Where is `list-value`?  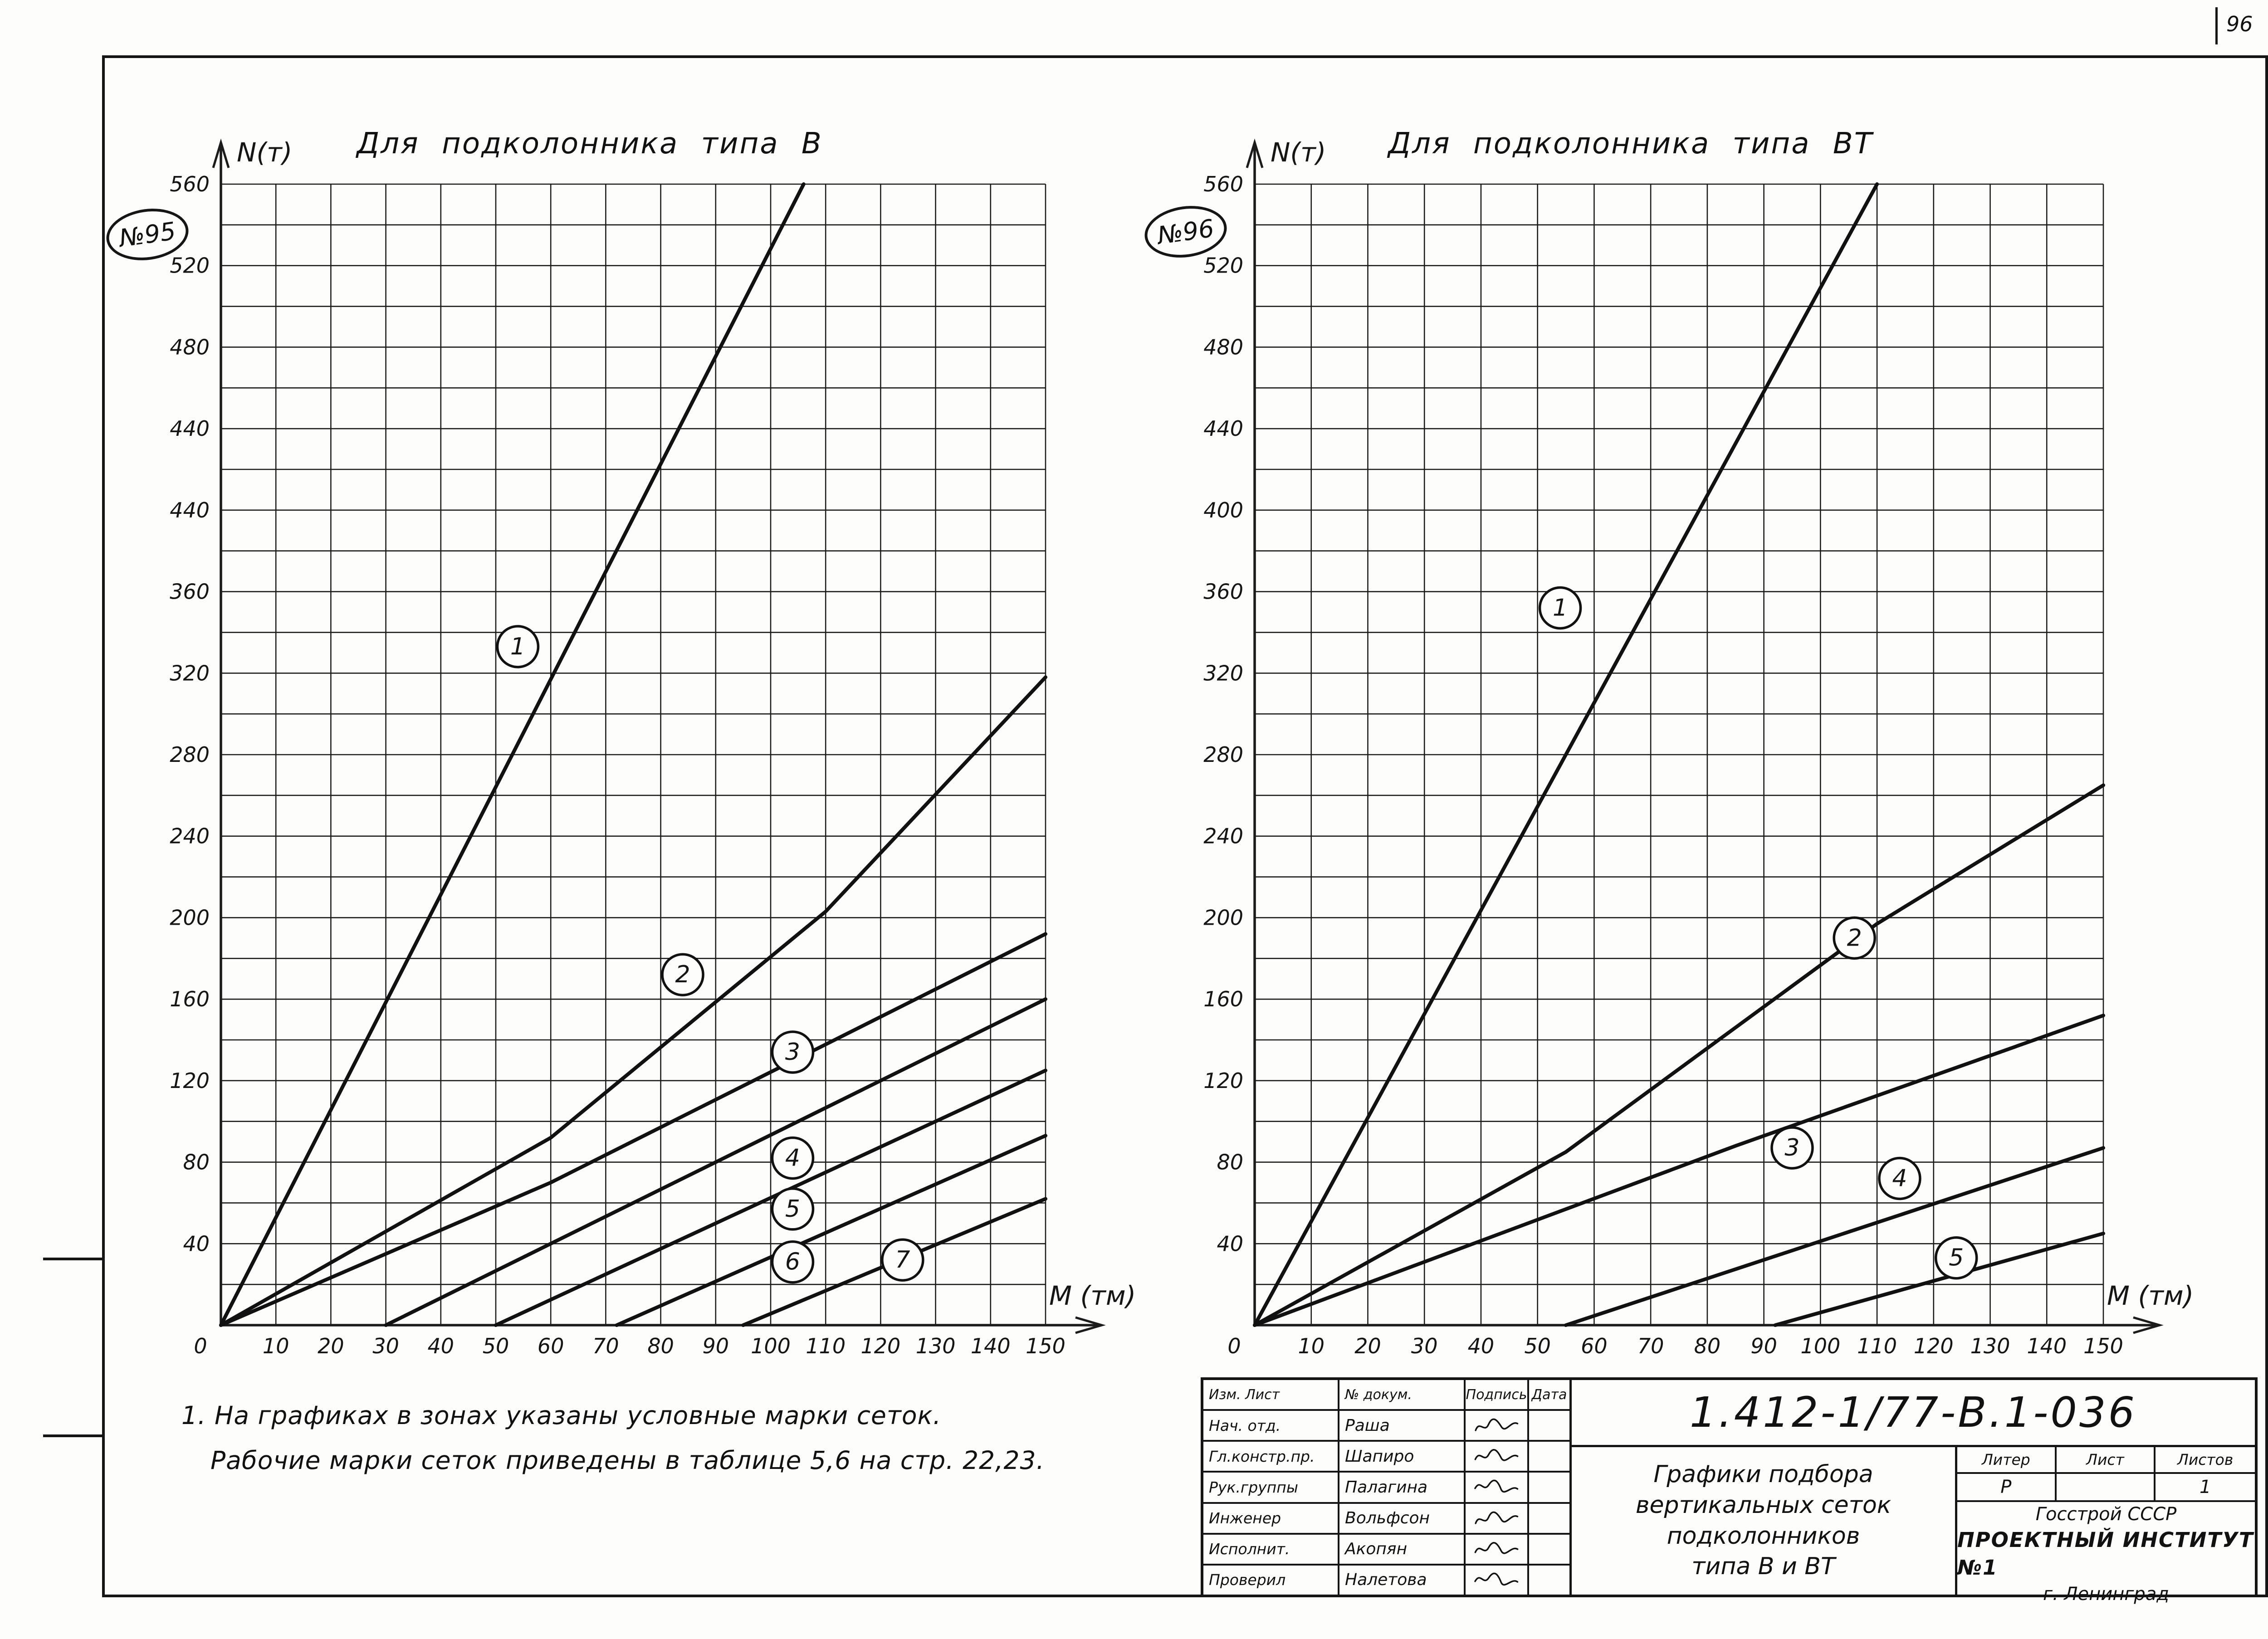 list-value is located at coordinates (2107, 1487).